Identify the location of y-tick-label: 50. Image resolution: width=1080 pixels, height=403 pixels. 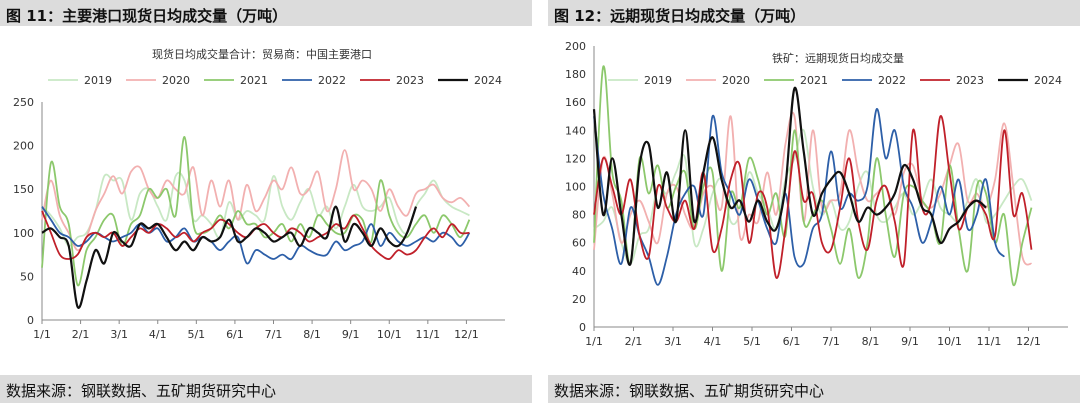
(27, 276).